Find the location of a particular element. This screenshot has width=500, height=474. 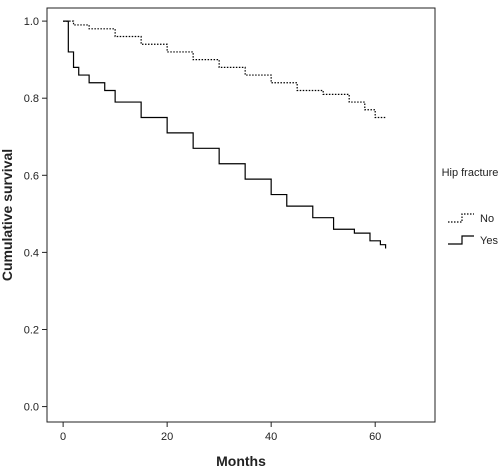

legend-label: No is located at coordinates (487, 219).